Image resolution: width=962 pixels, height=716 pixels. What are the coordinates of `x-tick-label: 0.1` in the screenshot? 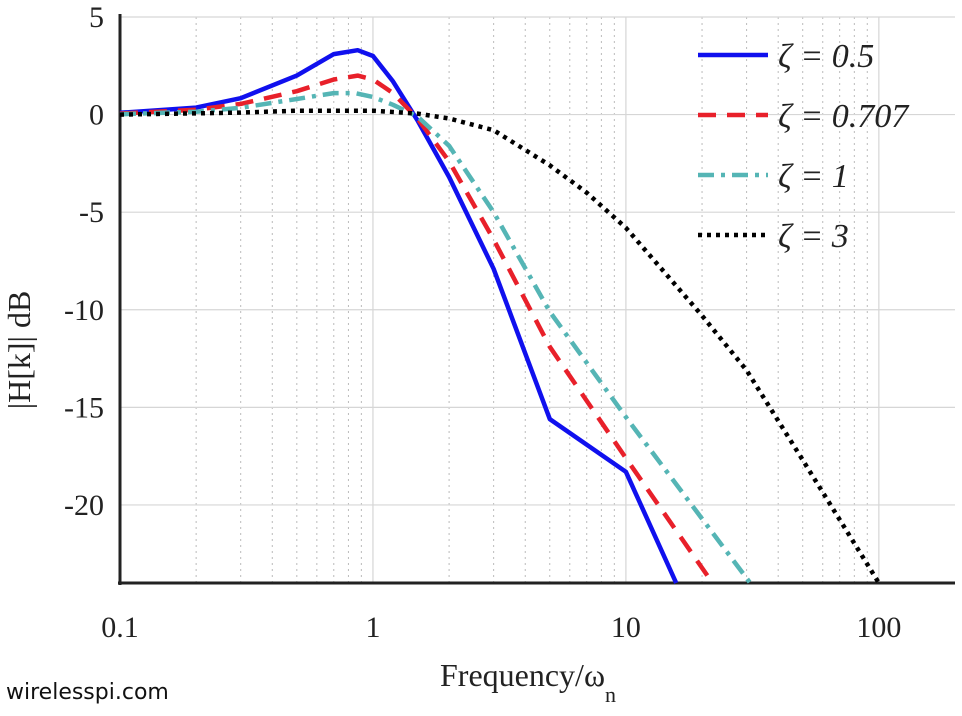 It's located at (120, 627).